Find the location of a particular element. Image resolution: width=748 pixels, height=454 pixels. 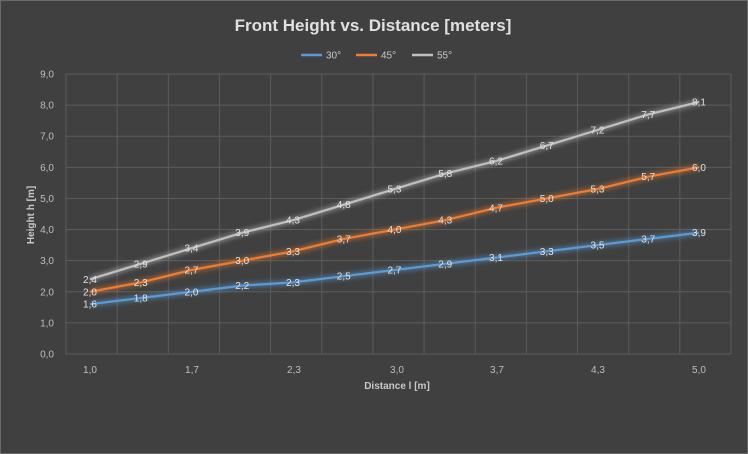

data-label: 5,0 is located at coordinates (547, 199).